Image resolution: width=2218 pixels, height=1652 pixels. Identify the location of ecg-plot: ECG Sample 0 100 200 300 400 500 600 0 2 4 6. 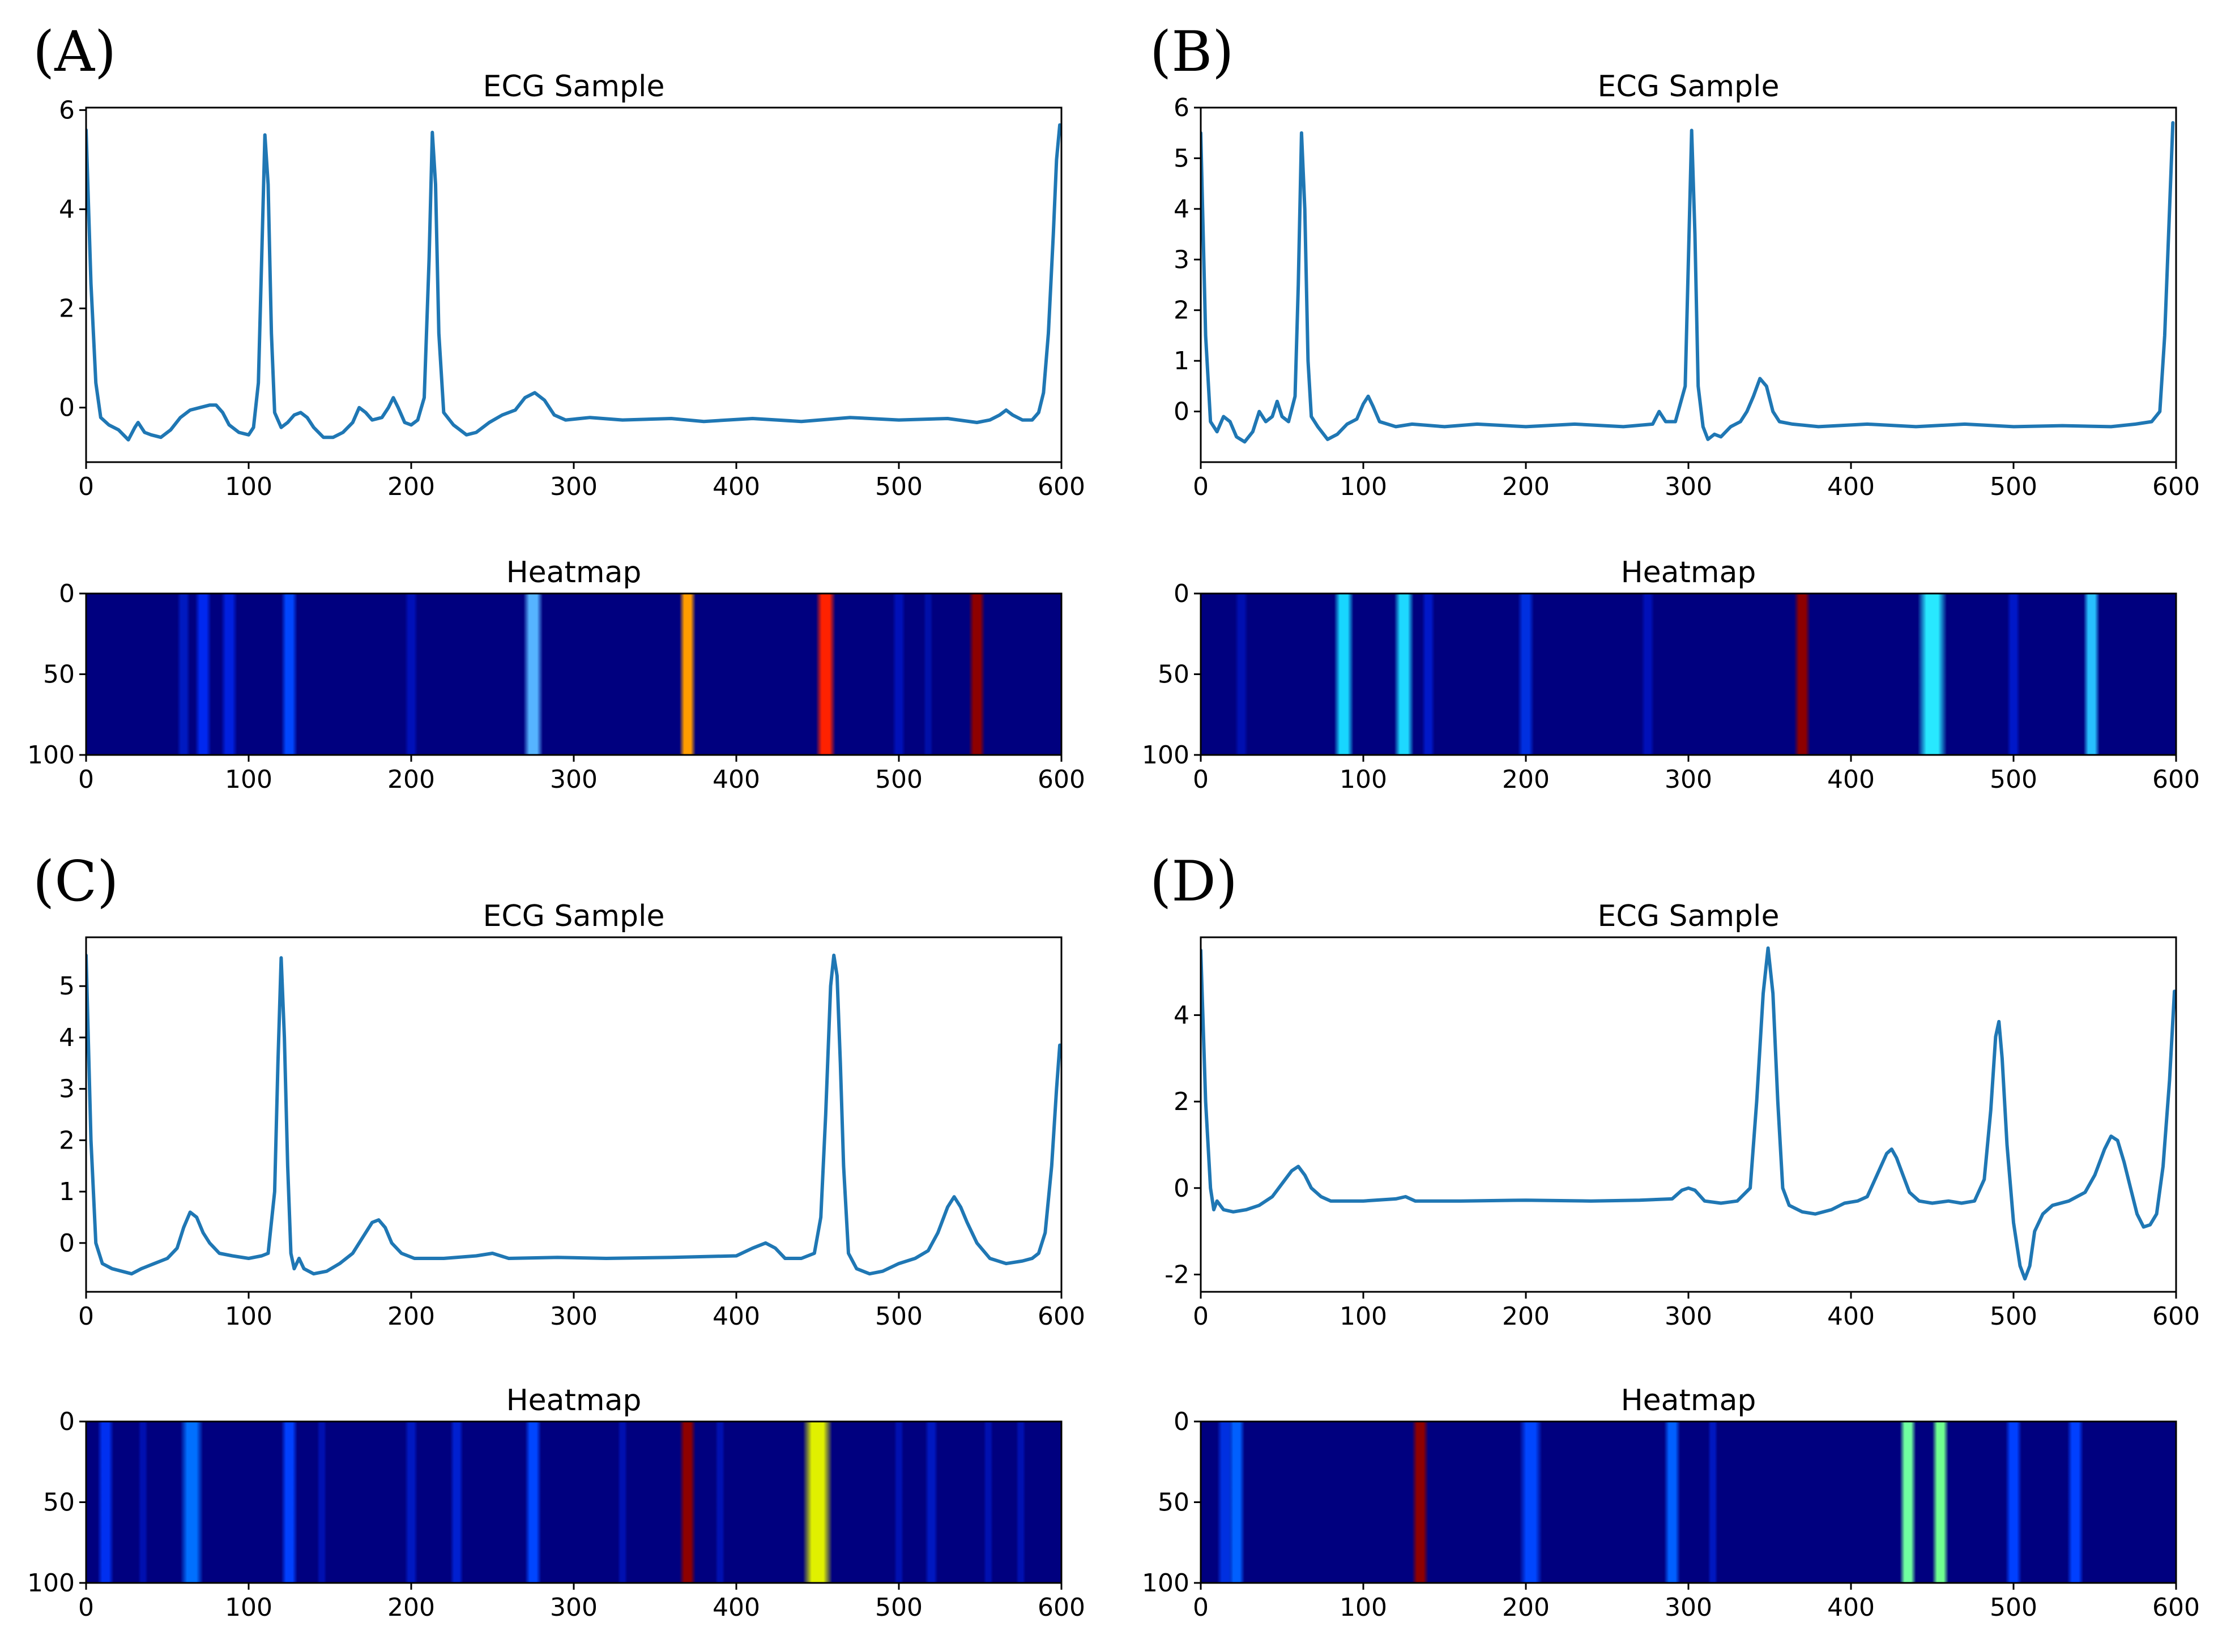
(572, 286).